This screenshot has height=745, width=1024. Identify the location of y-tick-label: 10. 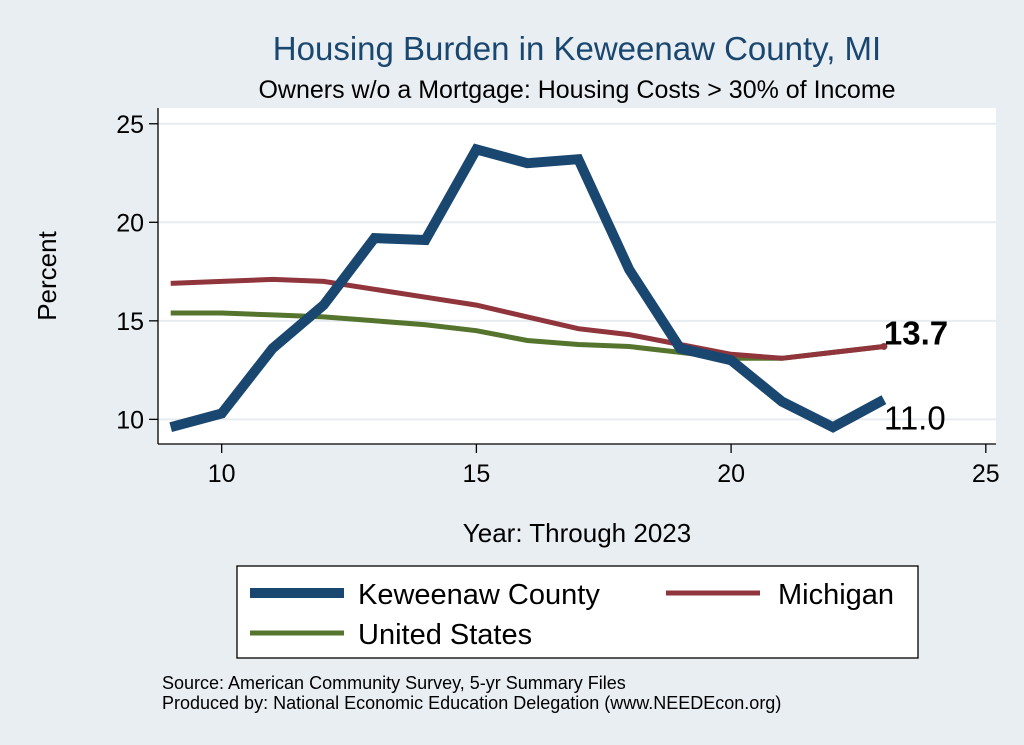
(130, 420).